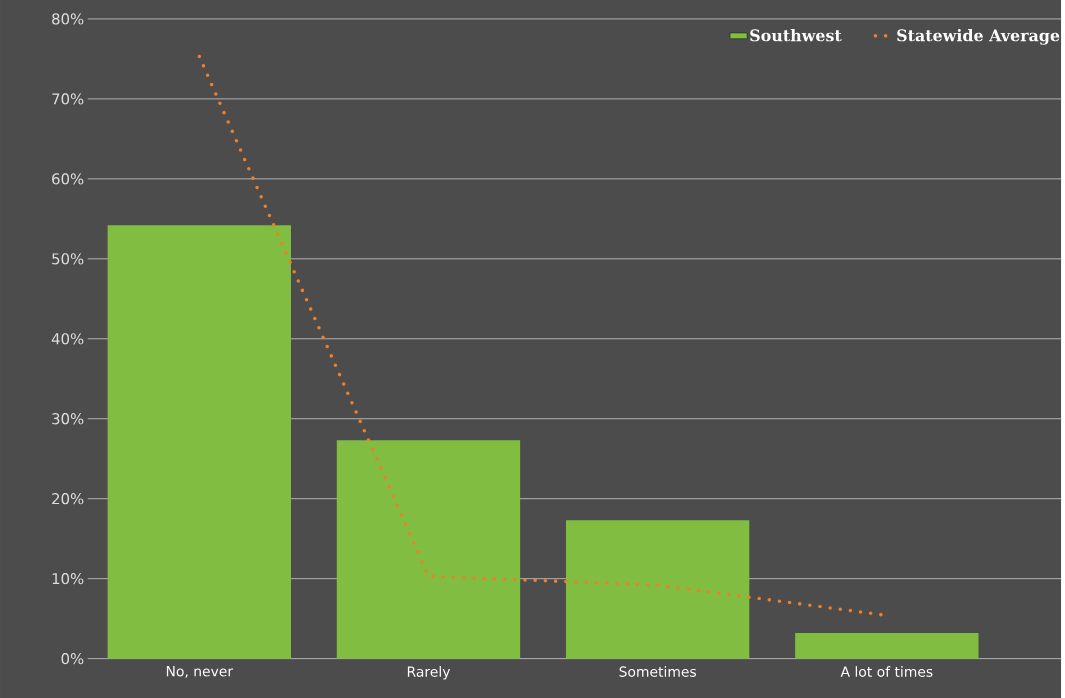 This screenshot has width=1065, height=698. I want to click on y-tick-label: 10%, so click(68, 578).